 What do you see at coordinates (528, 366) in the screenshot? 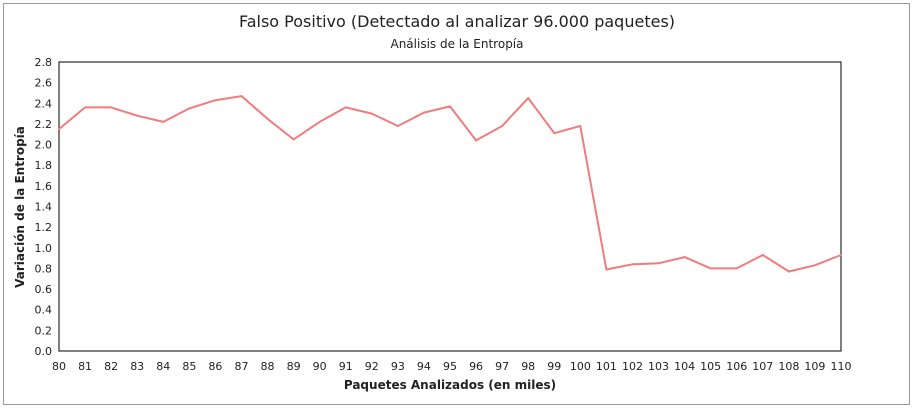
I see `x-tick-label: 98` at bounding box center [528, 366].